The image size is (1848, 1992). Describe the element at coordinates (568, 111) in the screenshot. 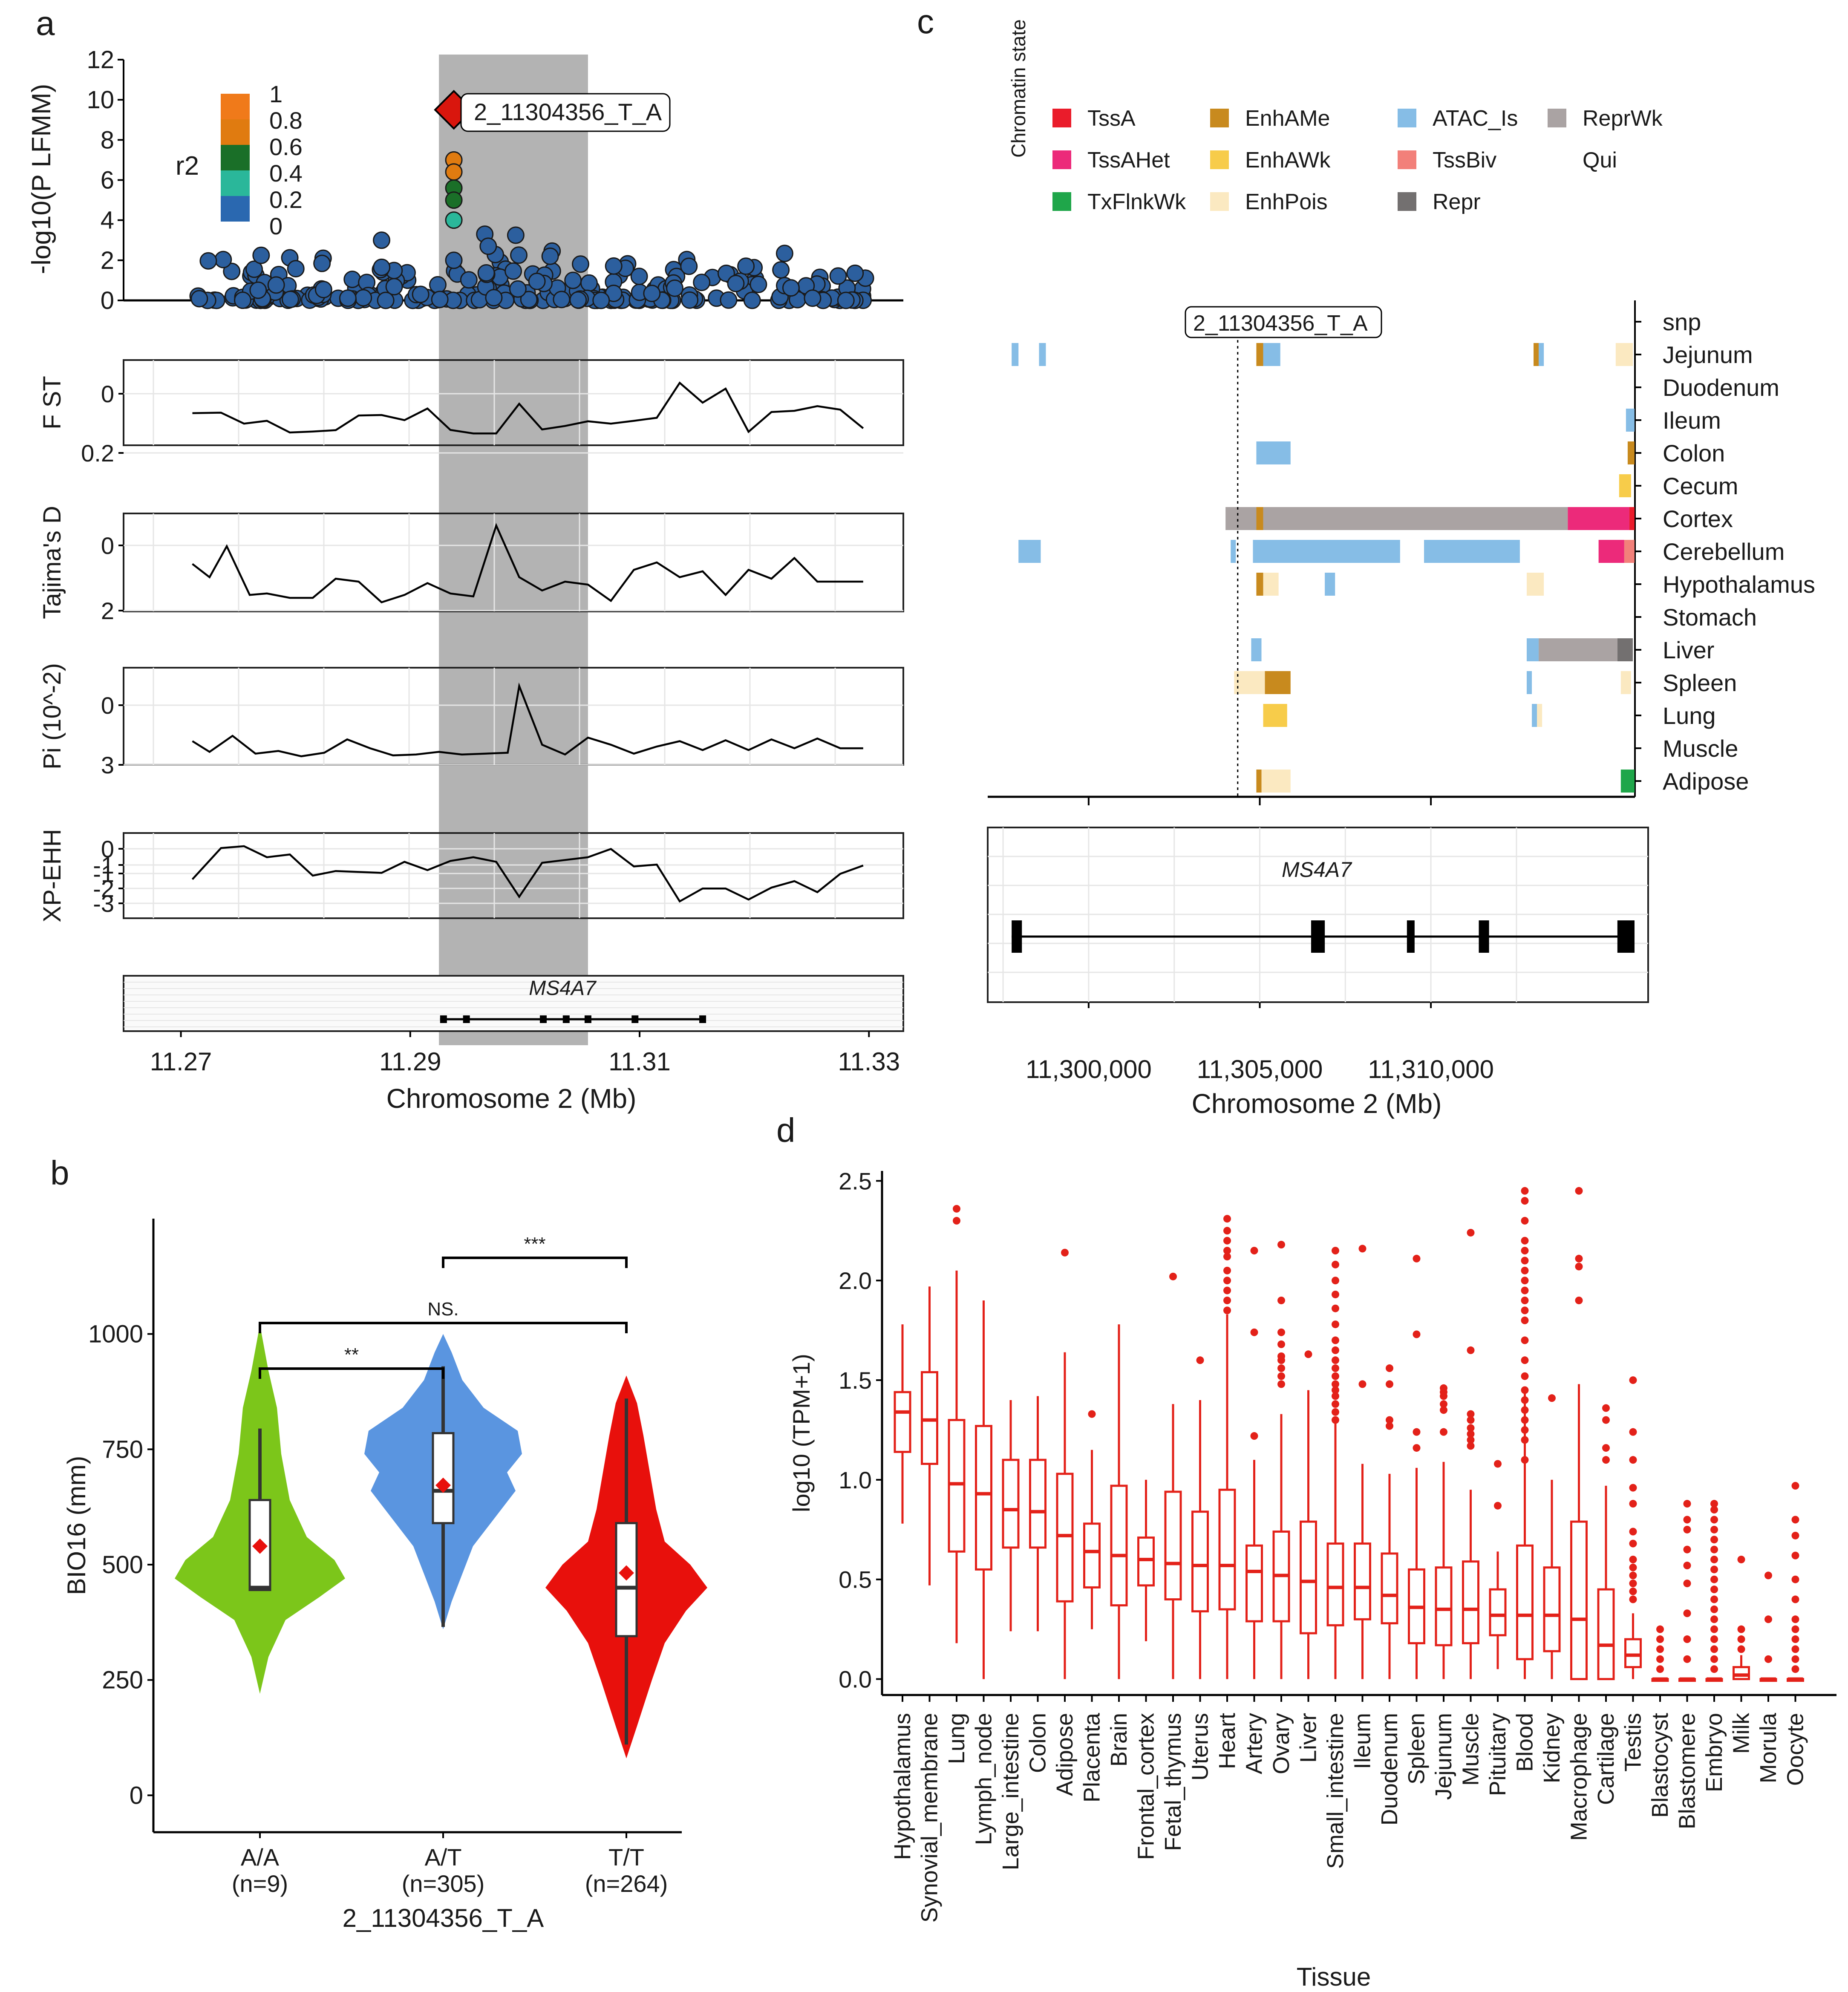

I see `lead-snp-label: 2_11304356_T_A` at that location.